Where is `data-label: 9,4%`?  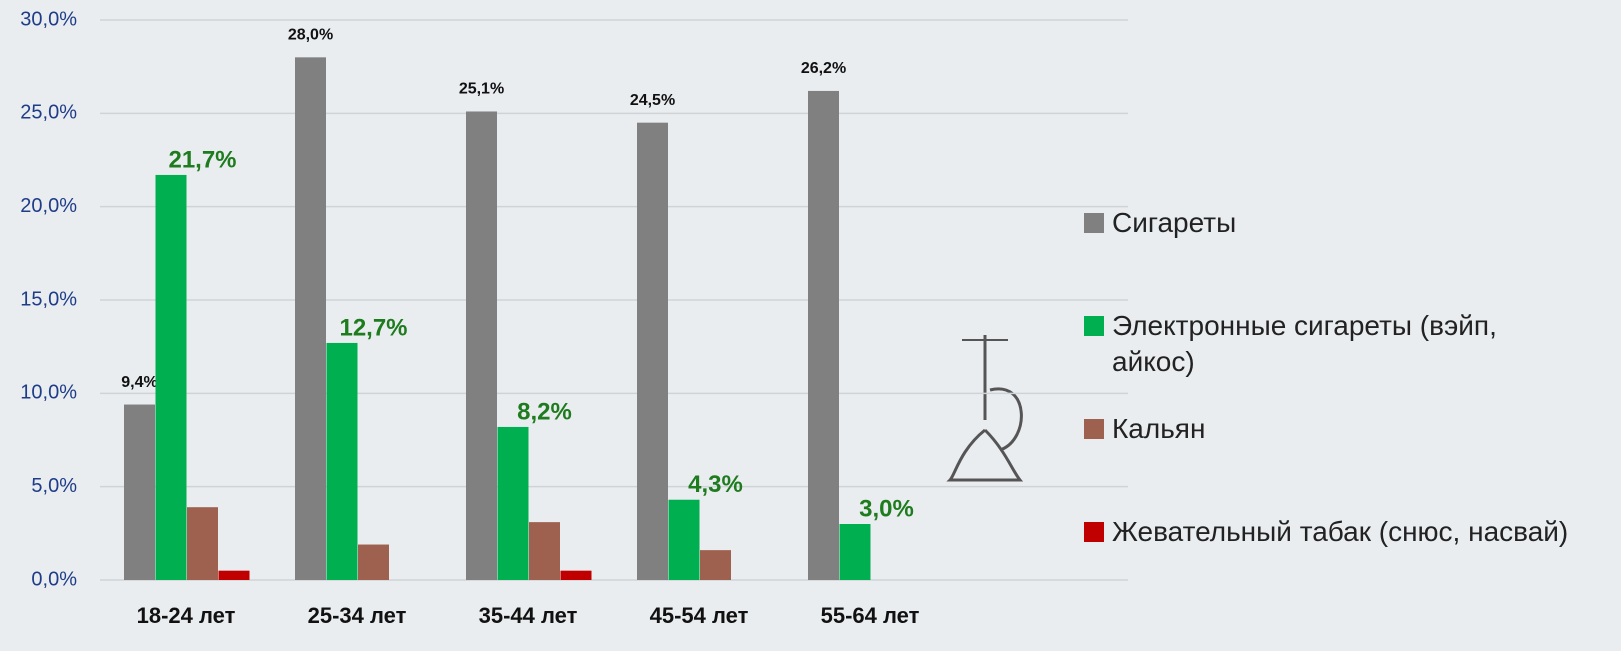
data-label: 9,4% is located at coordinates (139, 382).